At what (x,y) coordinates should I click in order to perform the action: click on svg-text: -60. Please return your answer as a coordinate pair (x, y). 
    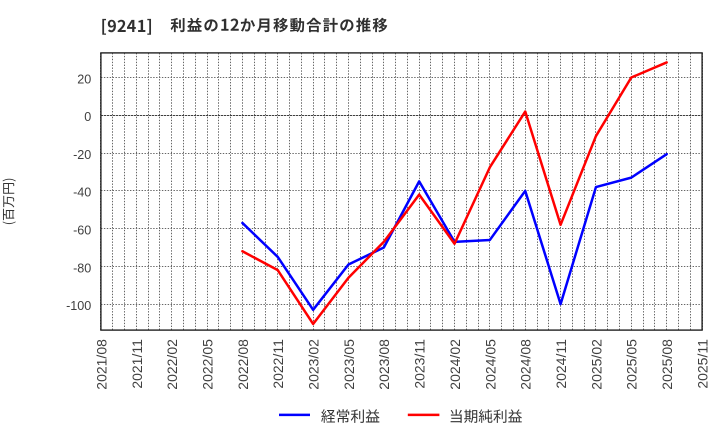
    Looking at the image, I should click on (82, 231).